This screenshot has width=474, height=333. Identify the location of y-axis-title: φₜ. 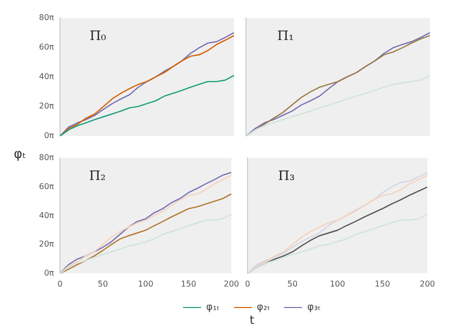
(20, 154).